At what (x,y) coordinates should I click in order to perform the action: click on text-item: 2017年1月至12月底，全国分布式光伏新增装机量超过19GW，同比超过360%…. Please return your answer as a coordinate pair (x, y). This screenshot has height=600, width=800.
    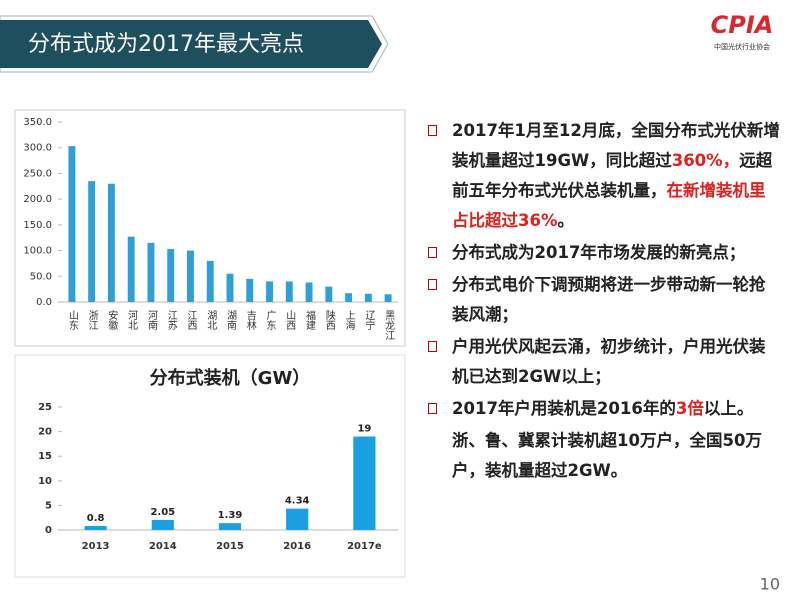
    Looking at the image, I should click on (604, 176).